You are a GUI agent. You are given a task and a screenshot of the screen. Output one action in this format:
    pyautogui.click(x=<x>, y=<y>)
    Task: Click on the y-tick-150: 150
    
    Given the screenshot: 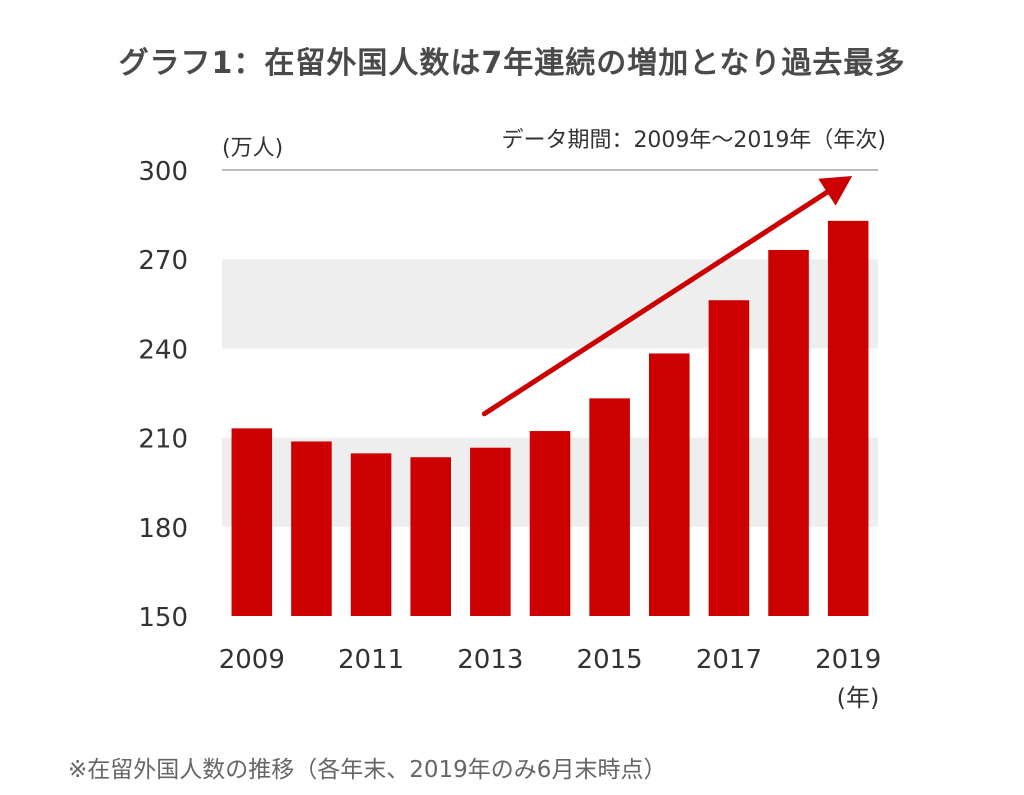 What is the action you would take?
    pyautogui.click(x=163, y=618)
    